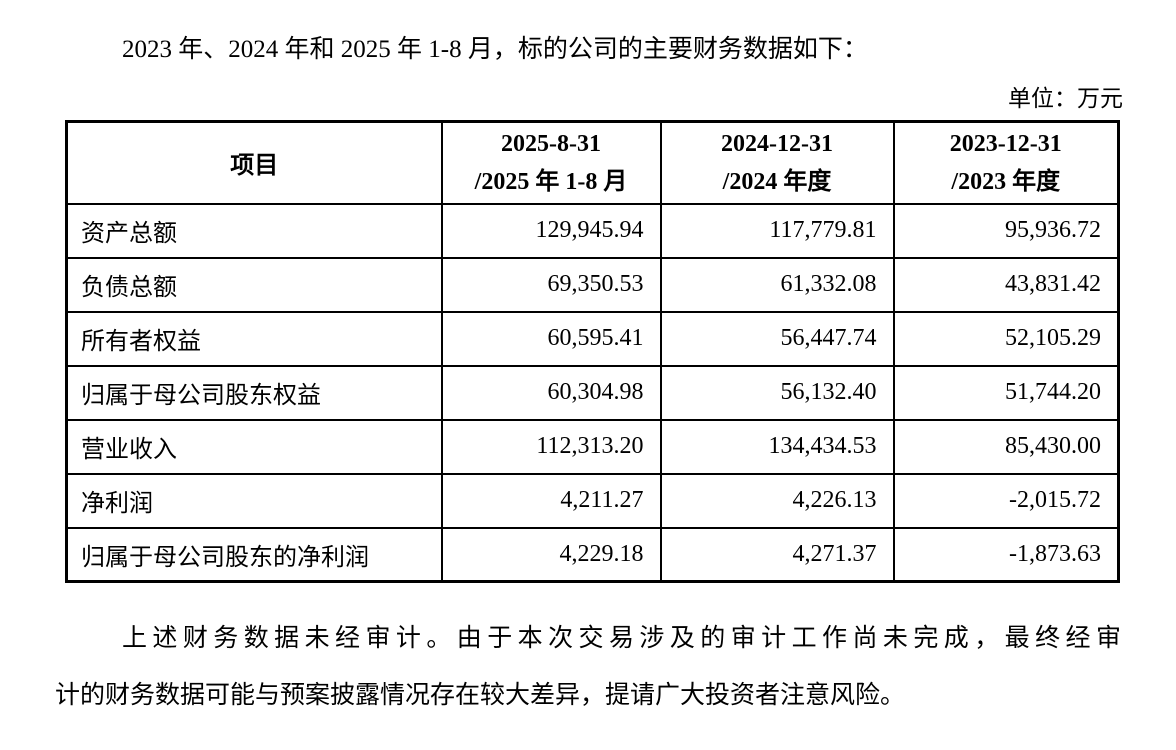 The width and height of the screenshot is (1176, 750). Describe the element at coordinates (254, 230) in the screenshot. I see `row-label: 资产总额` at that location.